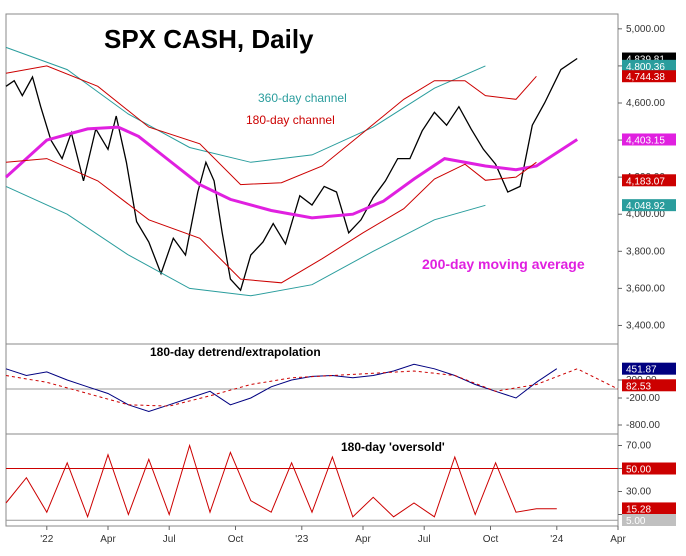  I want to click on series-detrend-extrapolation, so click(312, 387).